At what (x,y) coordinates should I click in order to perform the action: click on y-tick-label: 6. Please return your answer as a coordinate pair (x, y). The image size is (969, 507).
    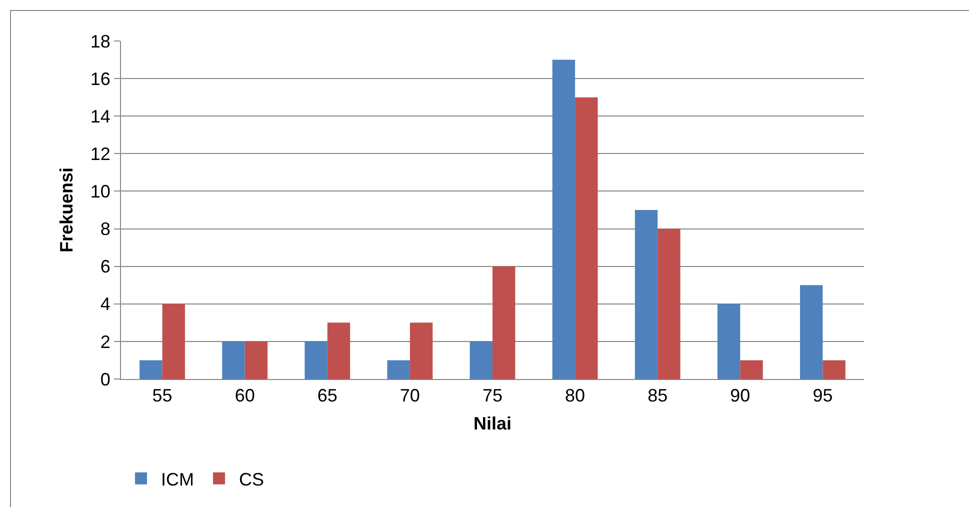
    Looking at the image, I should click on (105, 266).